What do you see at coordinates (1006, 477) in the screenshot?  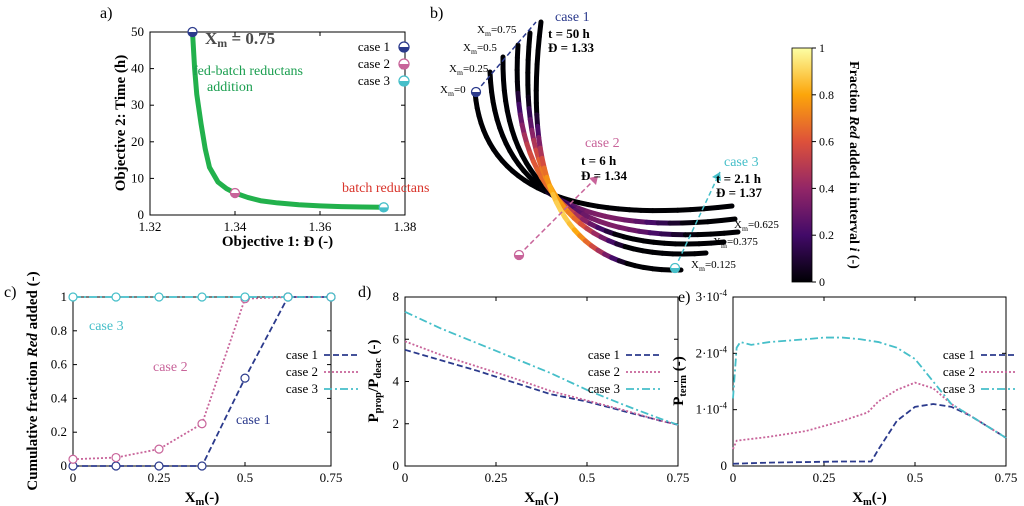 I see `panel-e-xtick-label: 0.75` at bounding box center [1006, 477].